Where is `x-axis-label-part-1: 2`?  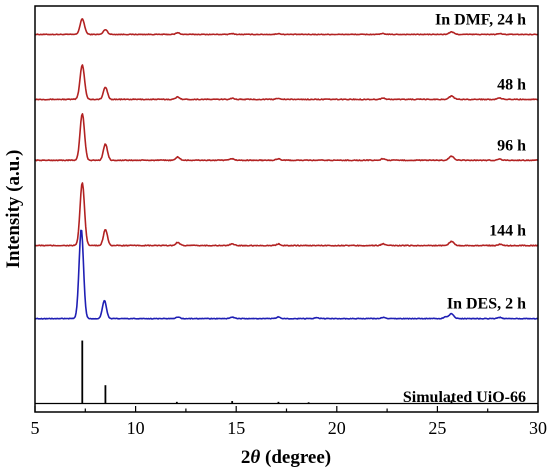 x-axis-label-part-1: 2 is located at coordinates (246, 457).